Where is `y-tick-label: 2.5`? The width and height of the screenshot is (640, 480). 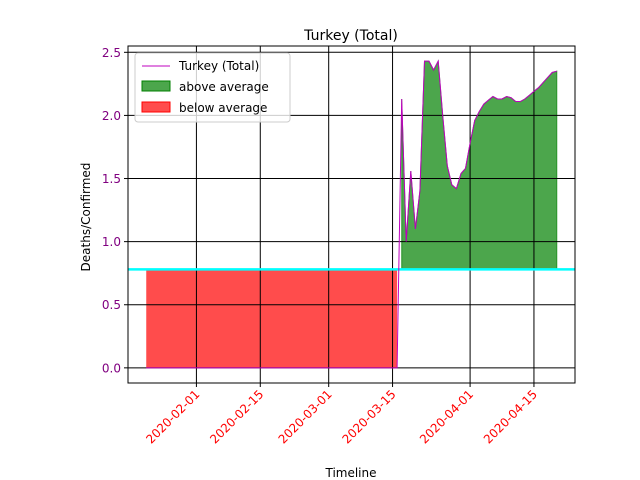 y-tick-label: 2.5 is located at coordinates (111, 53).